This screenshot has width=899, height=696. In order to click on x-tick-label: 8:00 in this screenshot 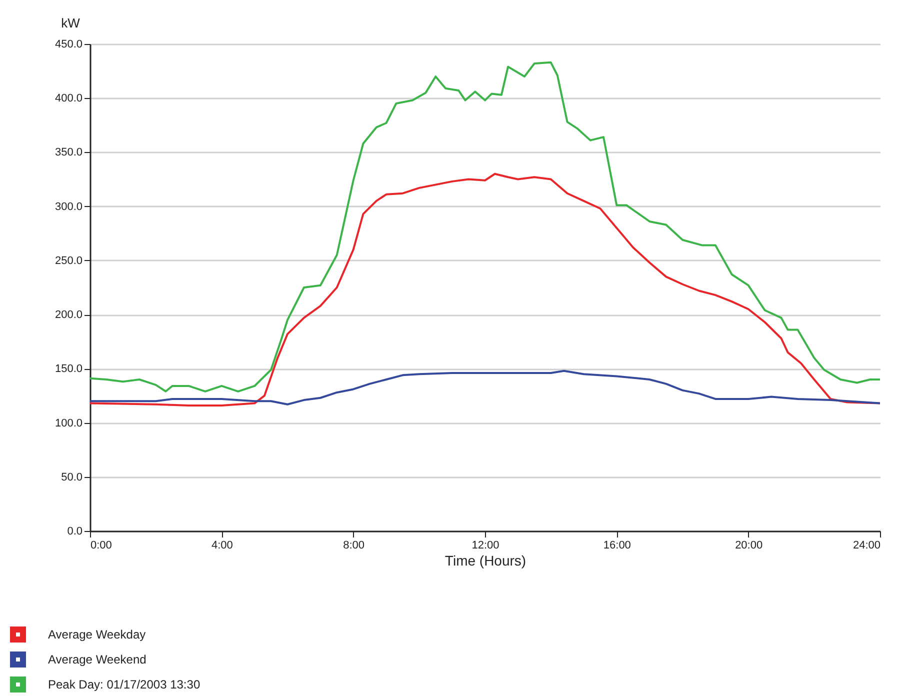, I will do `click(354, 546)`.